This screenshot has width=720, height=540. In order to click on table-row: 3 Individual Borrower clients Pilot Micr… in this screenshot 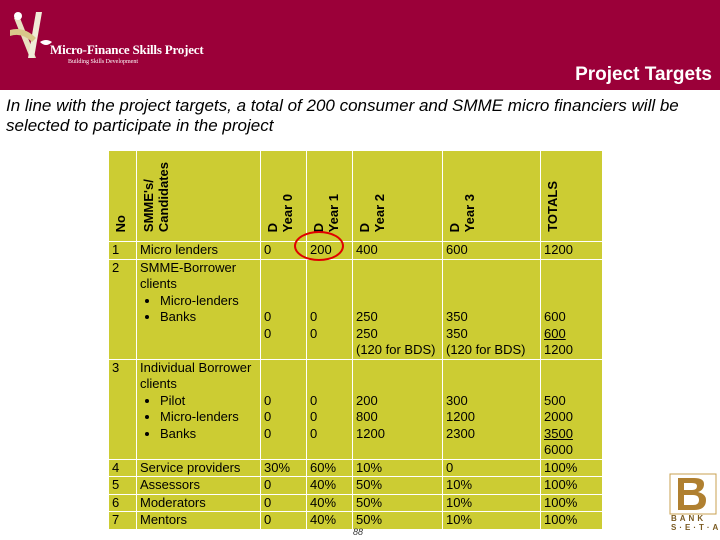, I will do `click(355, 409)`.